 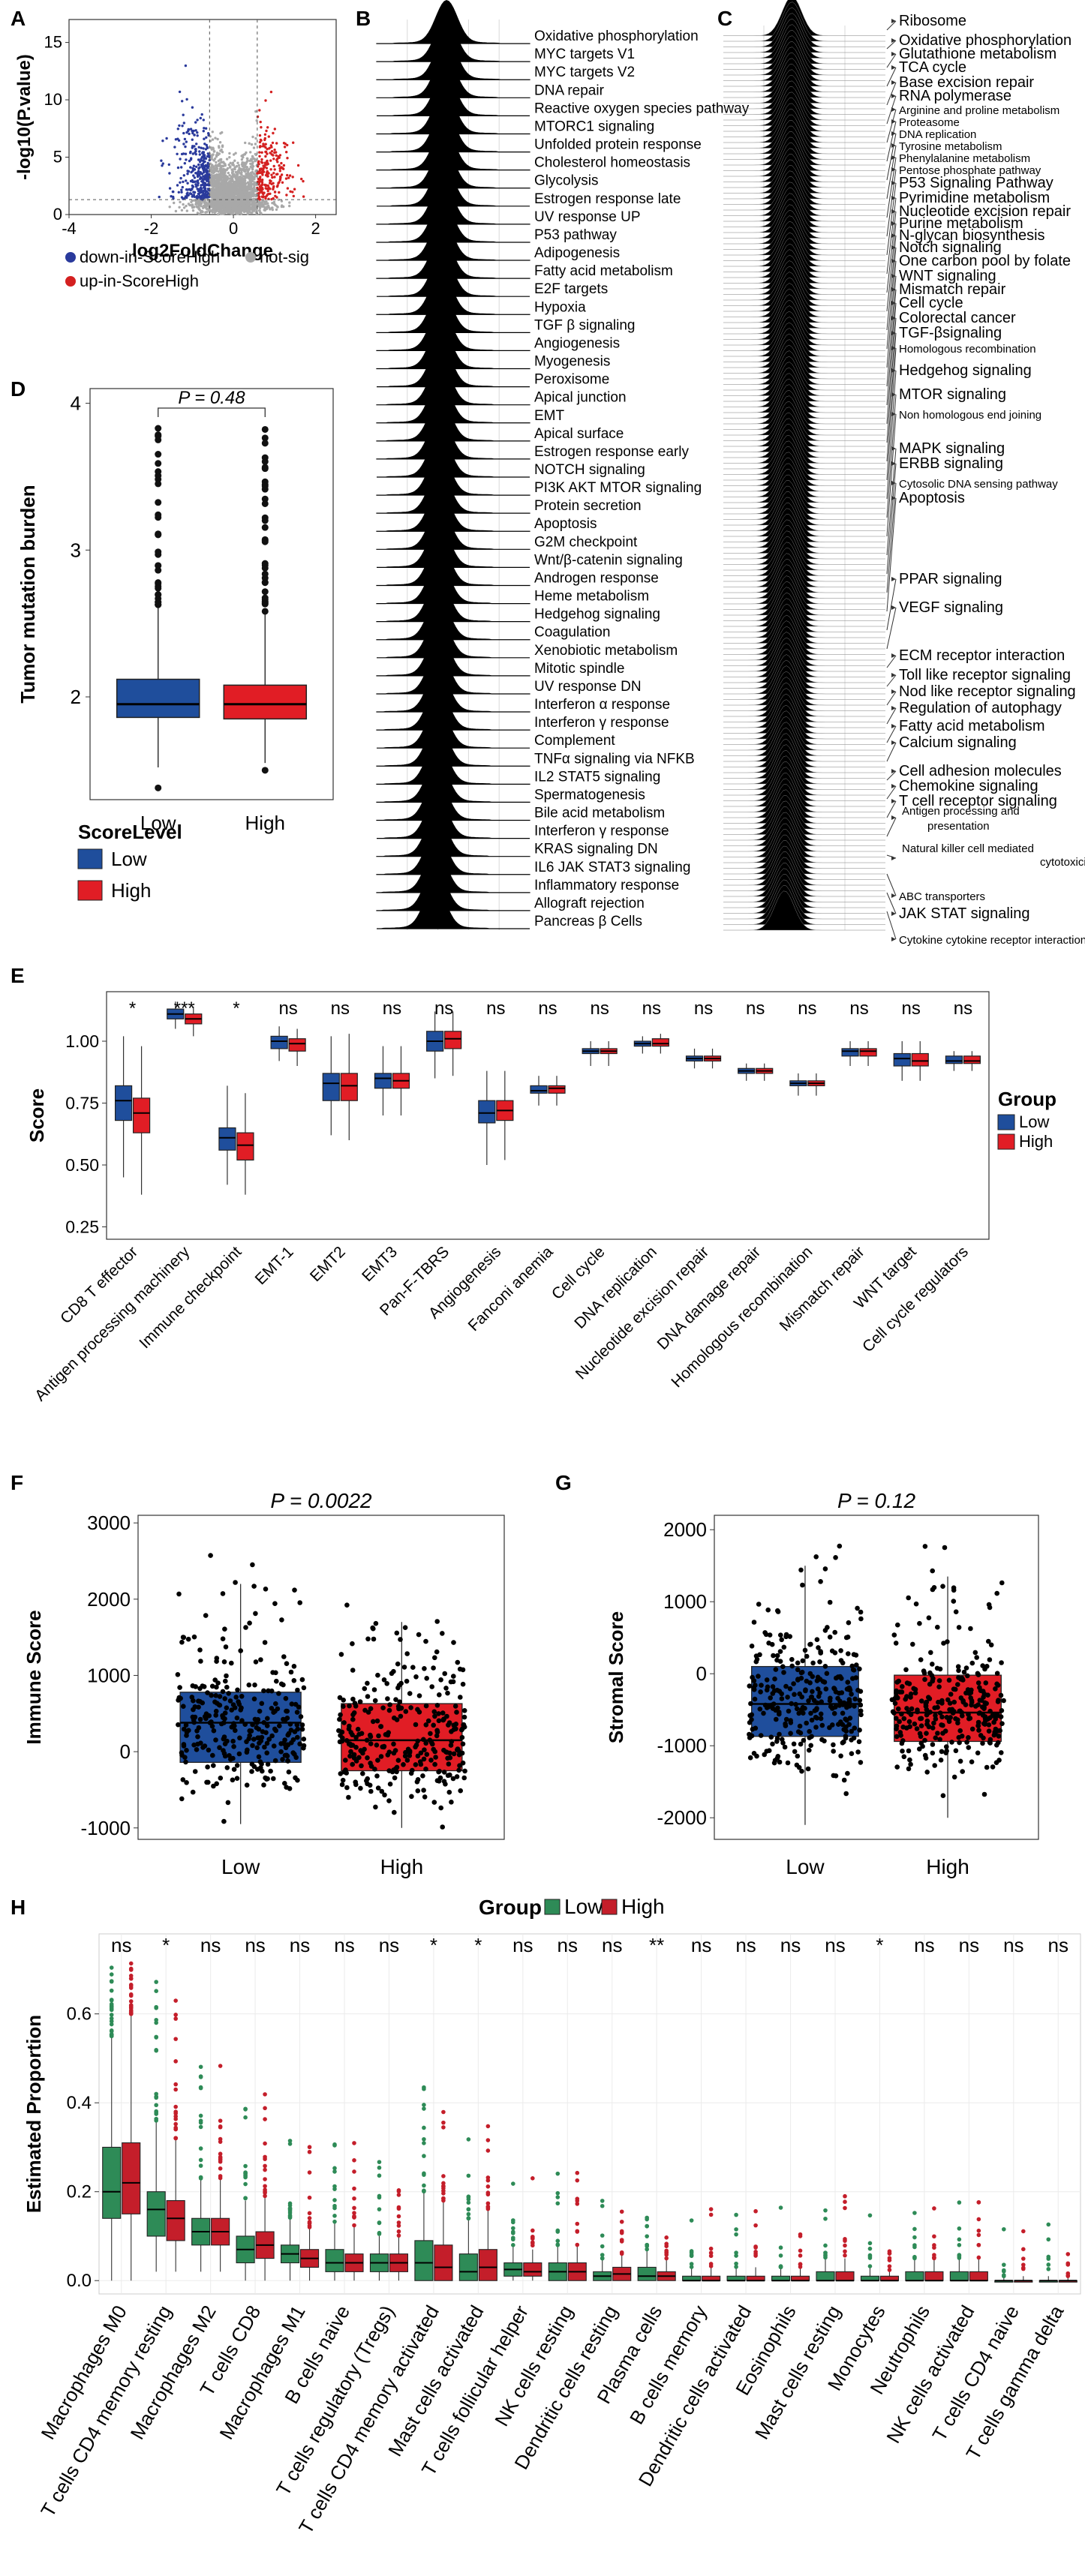 What do you see at coordinates (893, 211) in the screenshot?
I see `arrow-head` at bounding box center [893, 211].